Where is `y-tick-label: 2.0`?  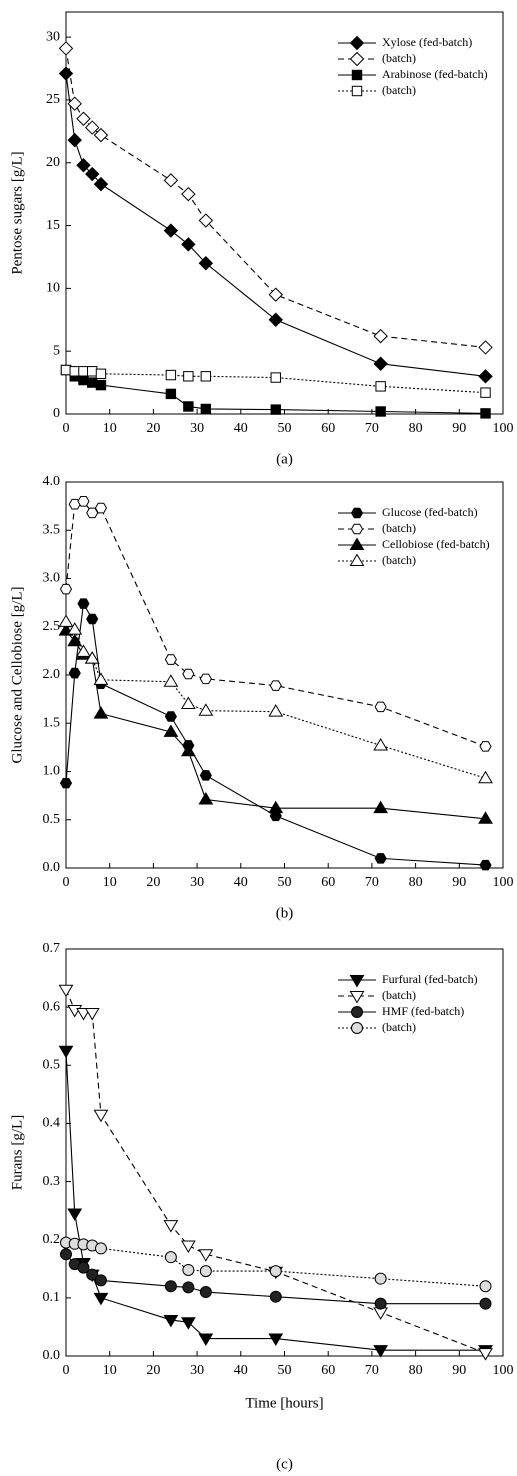
y-tick-label: 2.0 is located at coordinates (52, 674).